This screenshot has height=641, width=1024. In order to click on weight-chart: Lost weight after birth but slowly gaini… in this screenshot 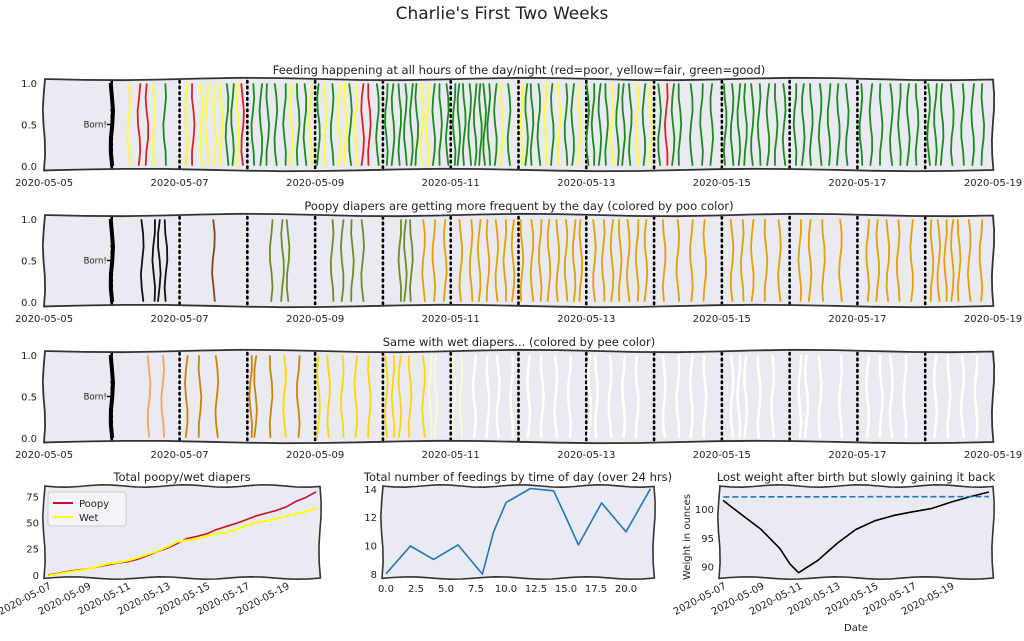, I will do `click(834, 552)`.